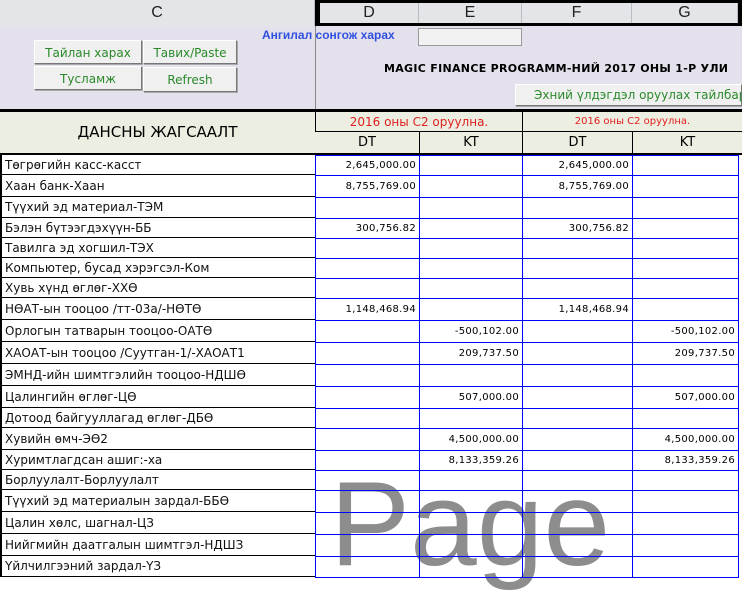 This screenshot has height=591, width=742. Describe the element at coordinates (88, 78) in the screenshot. I see `help-button: Тусламж` at that location.